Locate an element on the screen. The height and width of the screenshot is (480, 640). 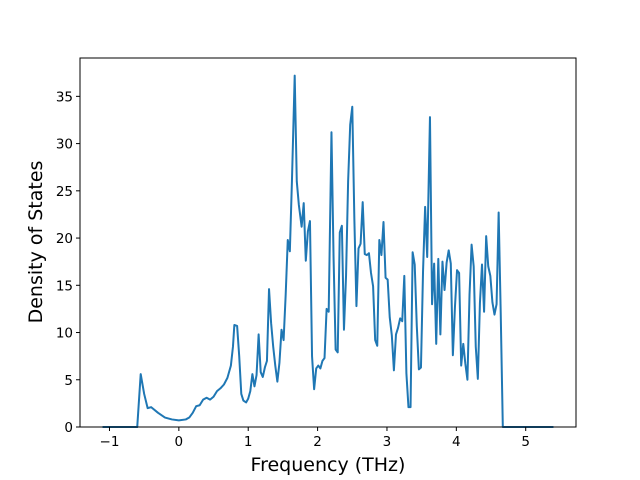
y-axis-label: Density of States is located at coordinates (36, 242).